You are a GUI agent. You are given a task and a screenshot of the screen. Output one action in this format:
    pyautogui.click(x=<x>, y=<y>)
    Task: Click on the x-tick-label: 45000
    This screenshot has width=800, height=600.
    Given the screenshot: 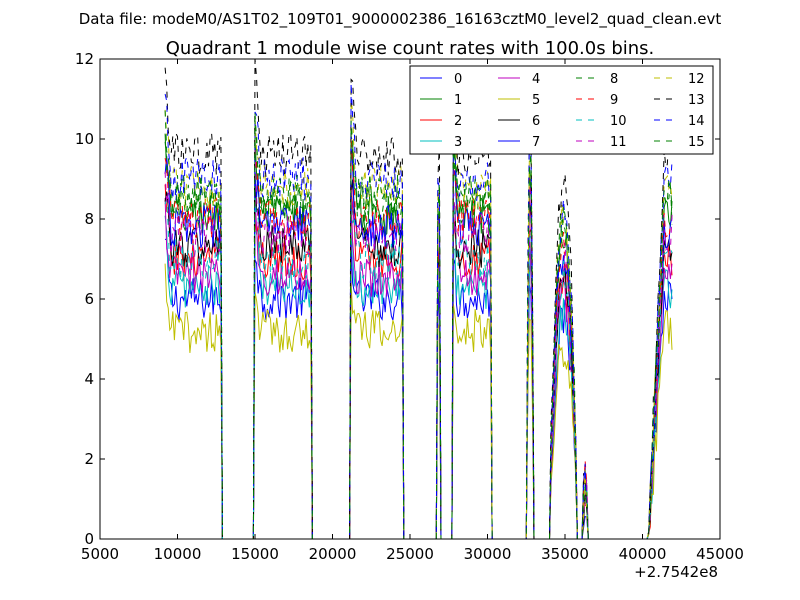 What is the action you would take?
    pyautogui.click(x=720, y=554)
    